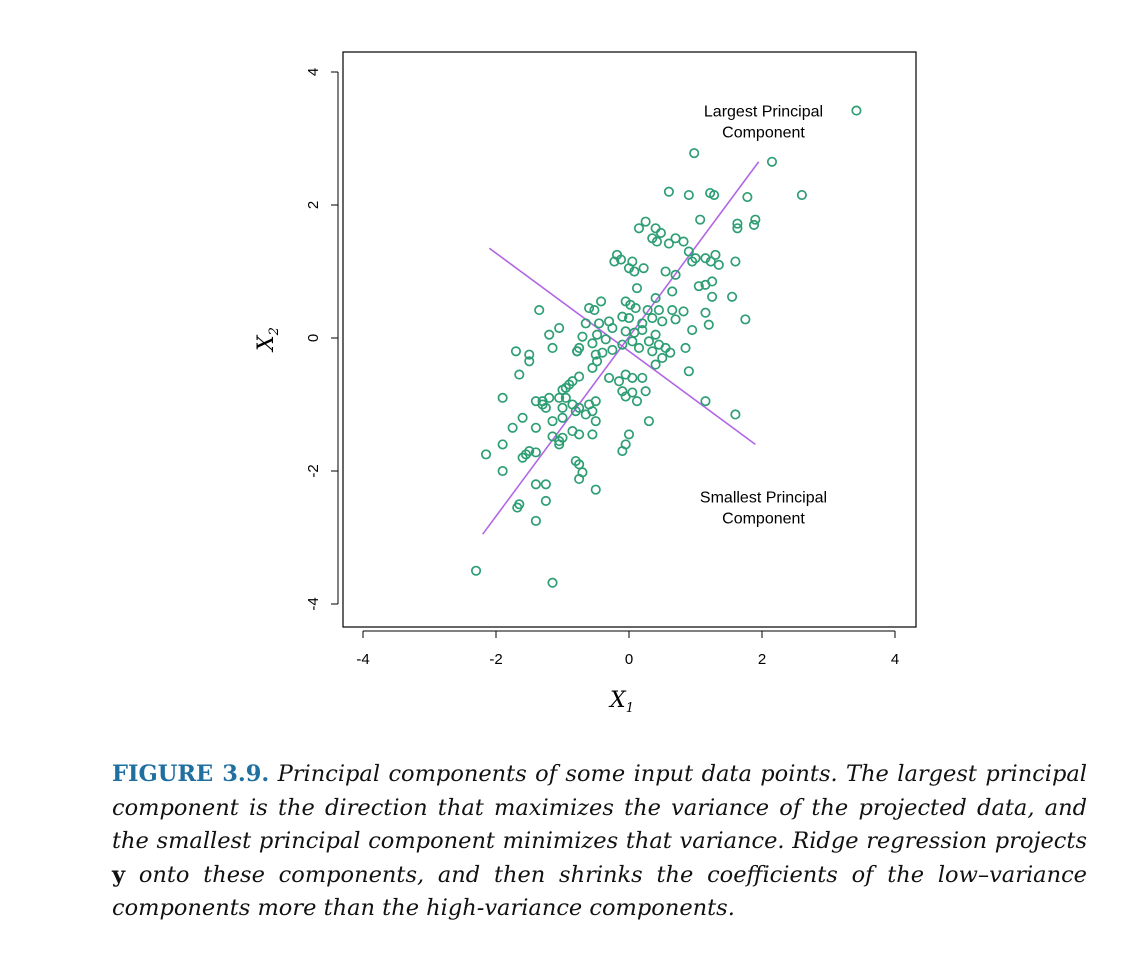 This screenshot has width=1134, height=970. Describe the element at coordinates (313, 338) in the screenshot. I see `y-tick-label: 0` at that location.